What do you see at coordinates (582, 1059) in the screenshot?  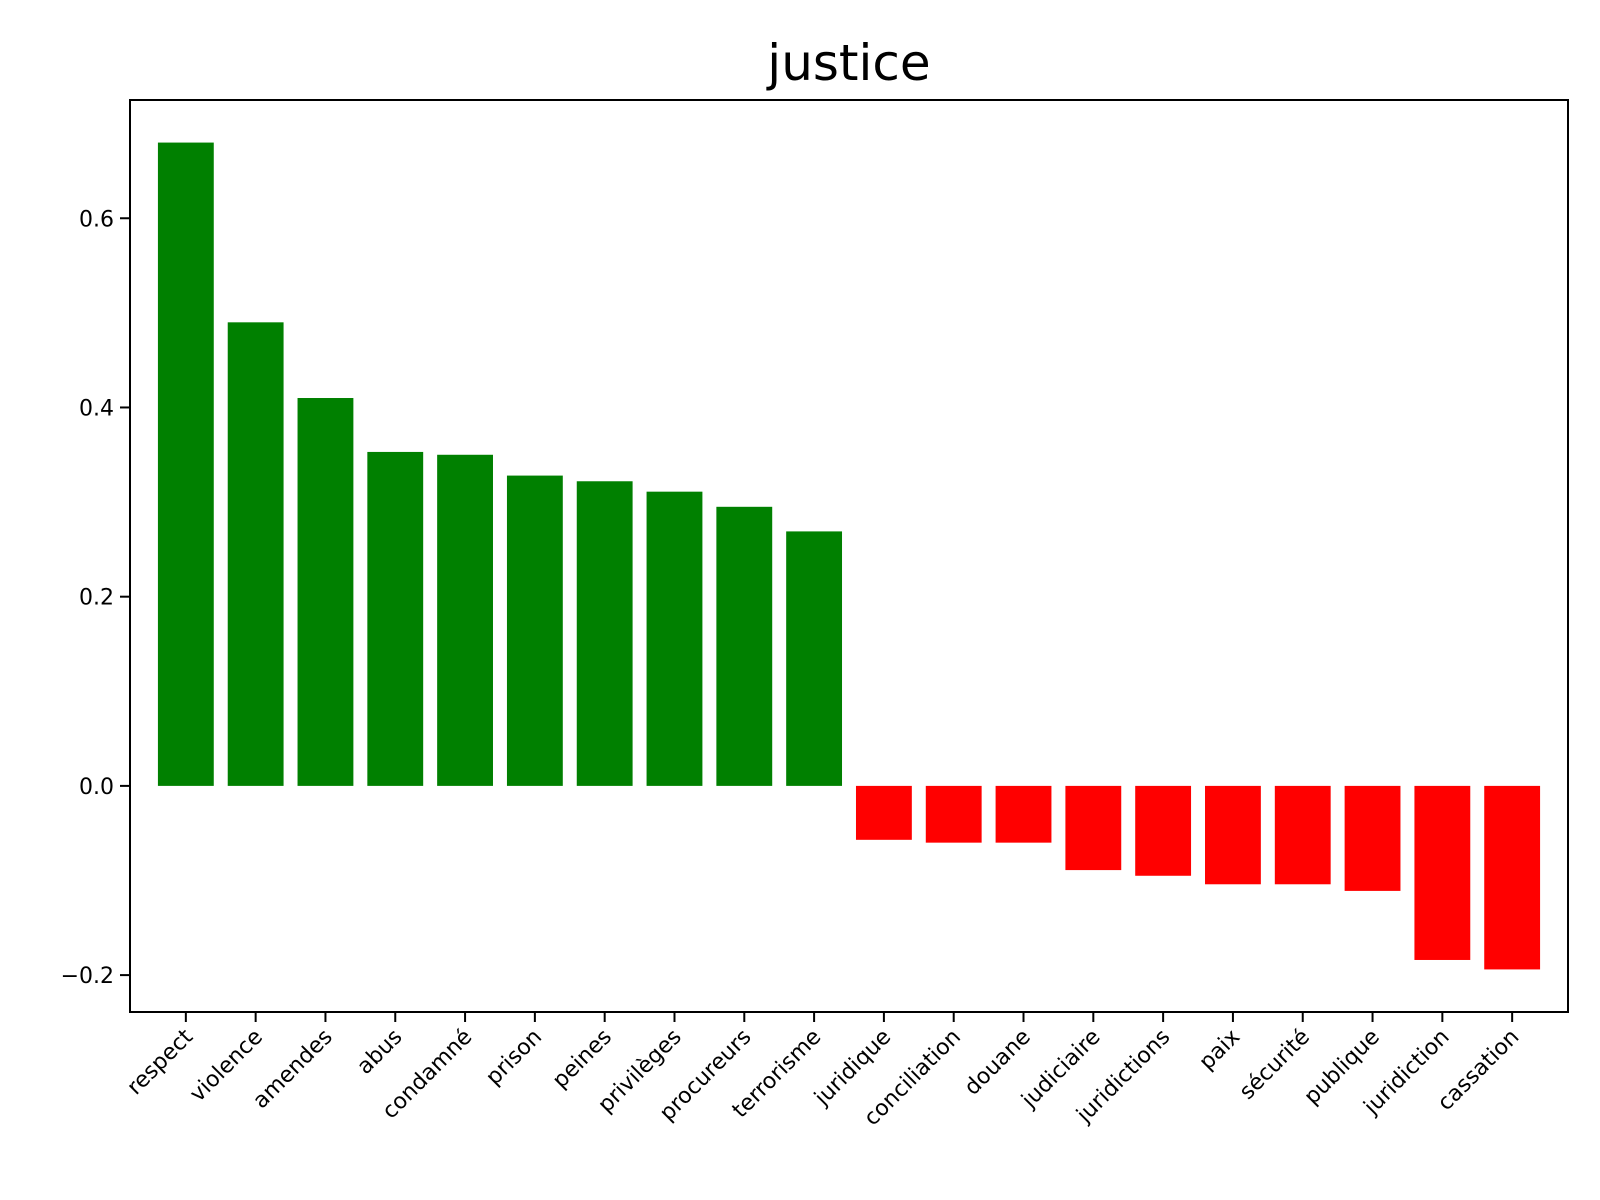 I see `x-tick-label: peines` at bounding box center [582, 1059].